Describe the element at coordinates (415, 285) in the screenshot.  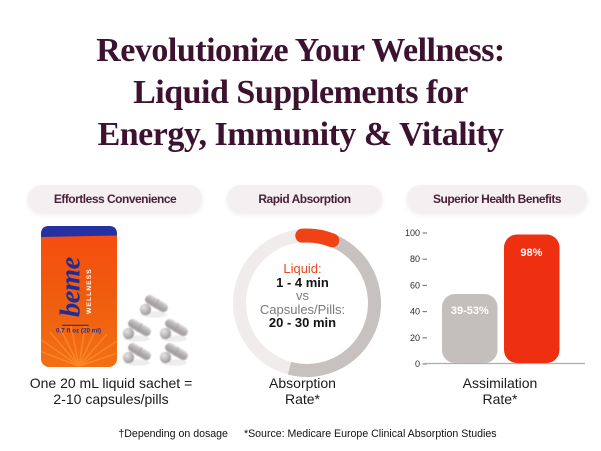
I see `svg-text: 60` at that location.